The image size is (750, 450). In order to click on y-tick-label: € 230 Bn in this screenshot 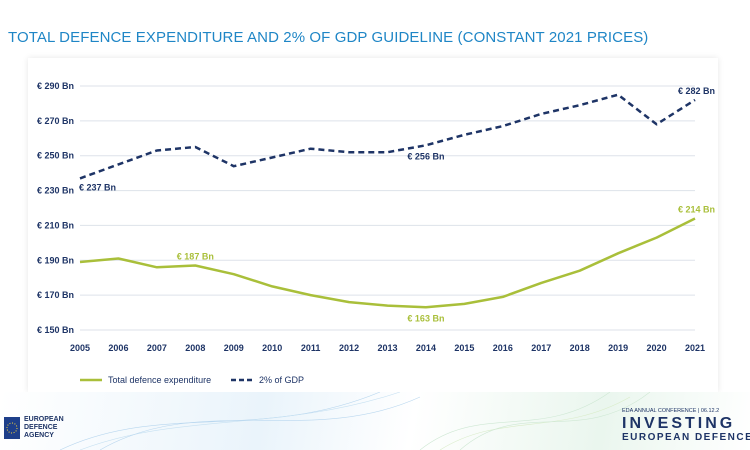, I will do `click(55, 191)`.